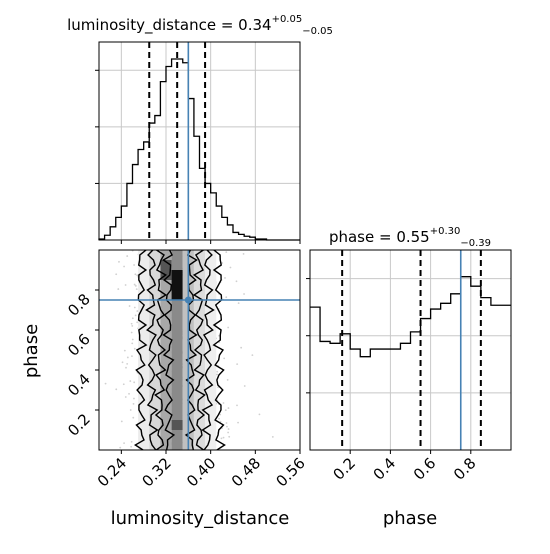 Image resolution: width=550 pixels, height=554 pixels. Describe the element at coordinates (188, 300) in the screenshot. I see `truth-point` at that location.